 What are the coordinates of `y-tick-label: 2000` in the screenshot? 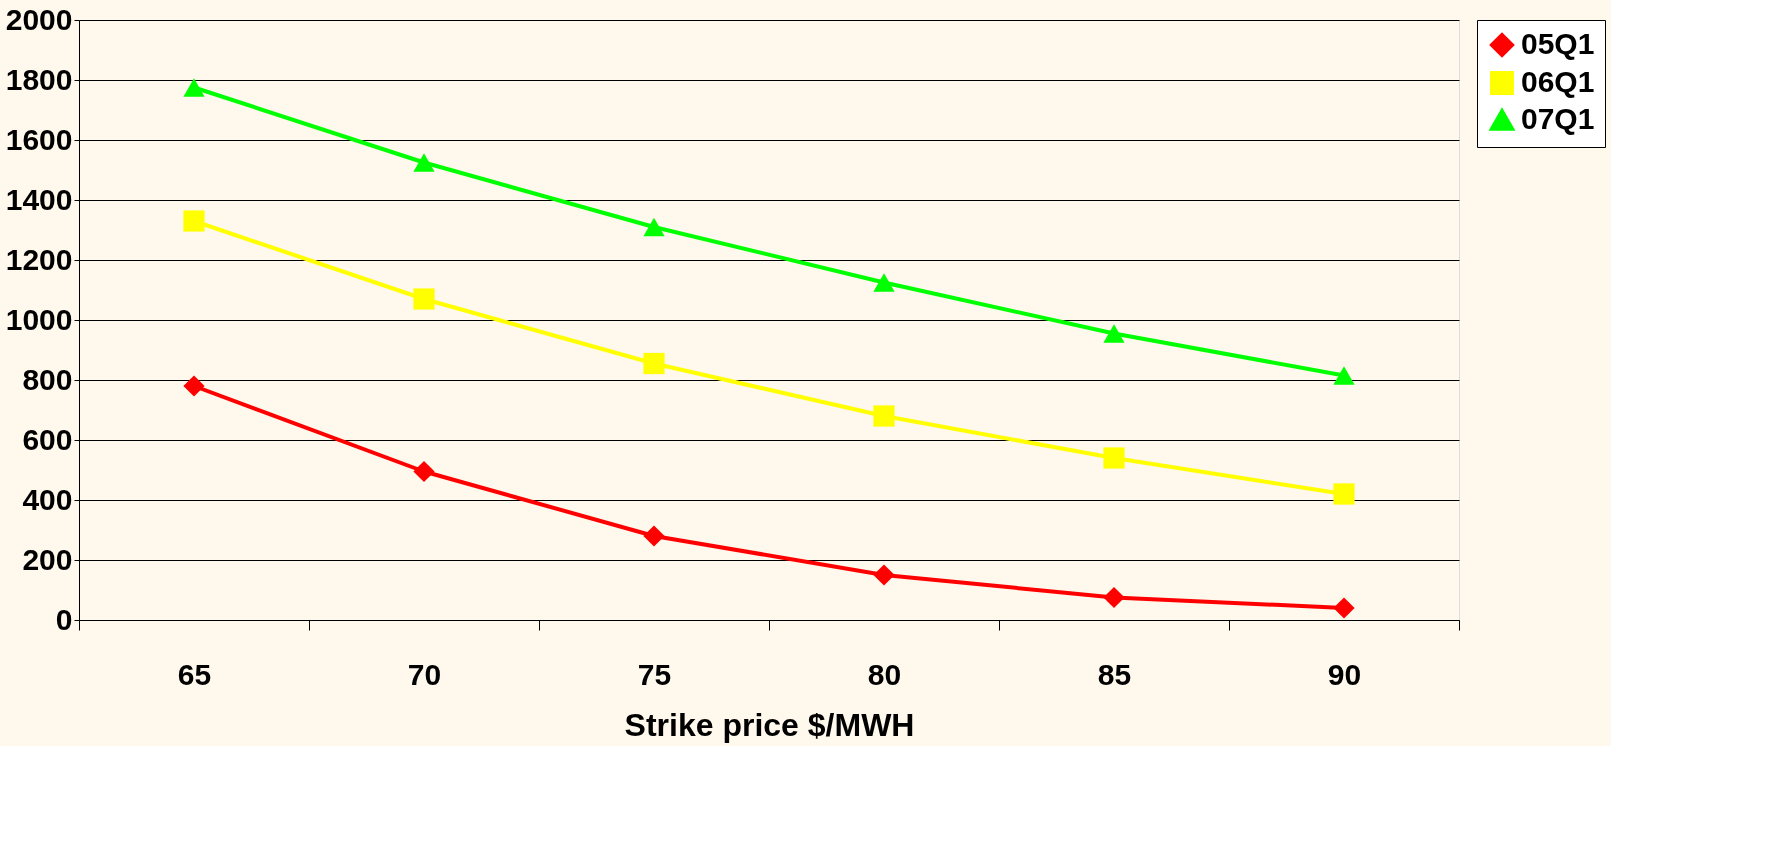 It's located at (39, 19).